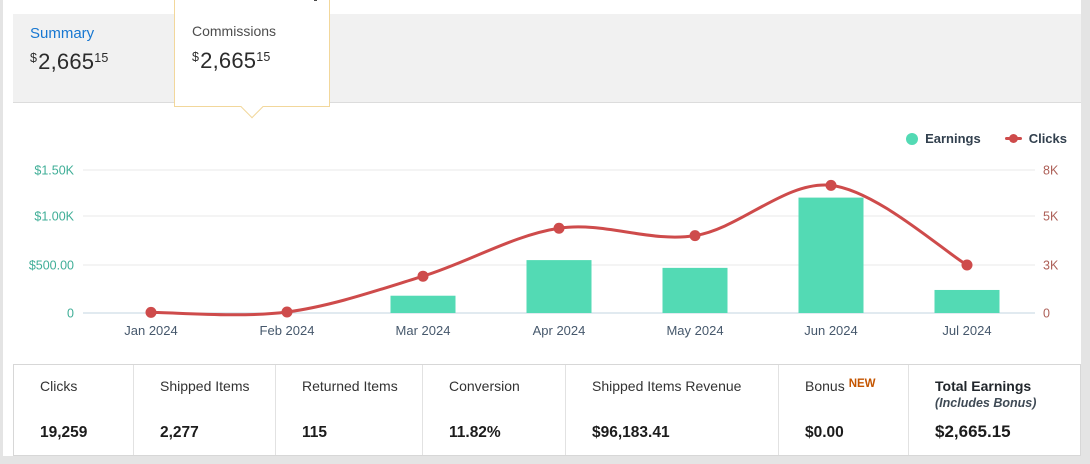 Image resolution: width=1090 pixels, height=464 pixels. What do you see at coordinates (151, 330) in the screenshot?
I see `x-axis-label: Jan 2024` at bounding box center [151, 330].